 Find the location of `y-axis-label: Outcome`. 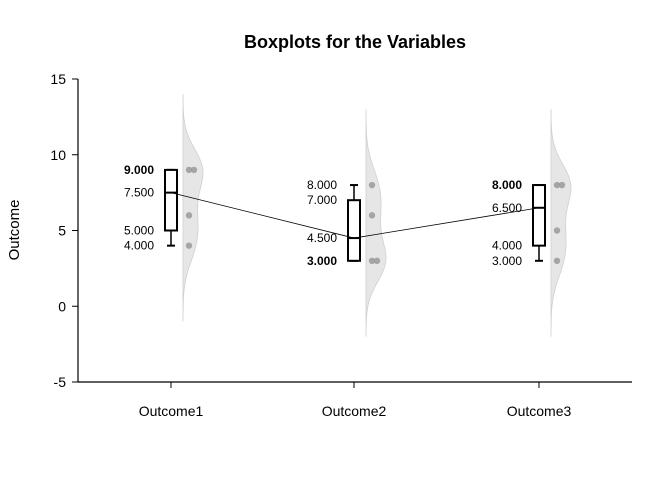

y-axis-label: Outcome is located at coordinates (14, 230).